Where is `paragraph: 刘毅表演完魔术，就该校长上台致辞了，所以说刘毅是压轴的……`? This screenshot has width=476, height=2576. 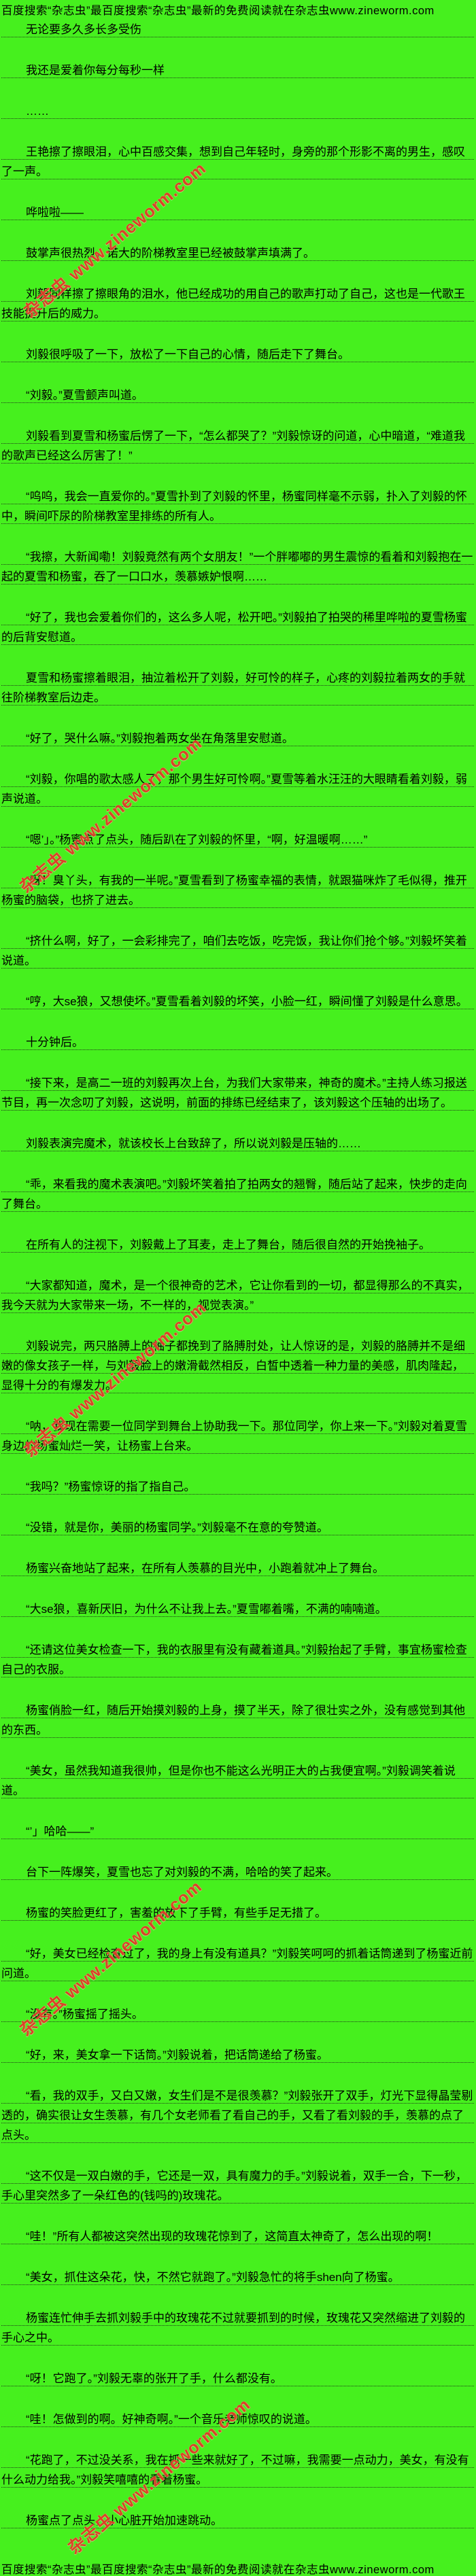
paragraph: 刘毅表演完魔术，就该校长上台致辞了，所以说刘毅是压轴的…… is located at coordinates (238, 1143).